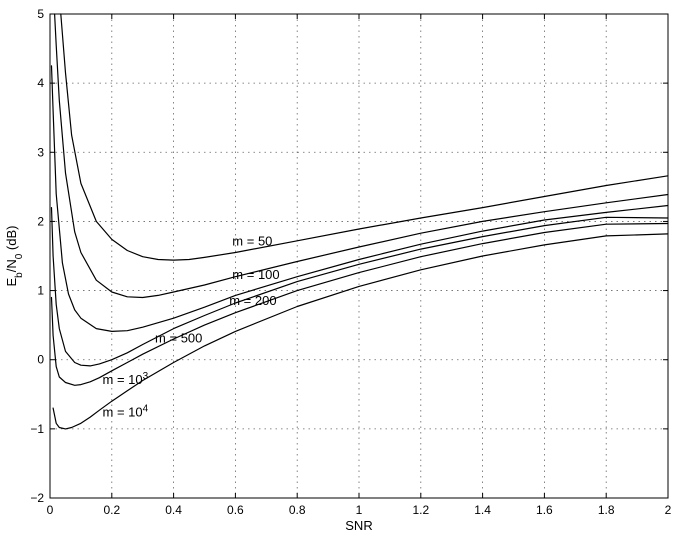 The height and width of the screenshot is (540, 678). Describe the element at coordinates (40, 14) in the screenshot. I see `y-tick-label: 5` at that location.